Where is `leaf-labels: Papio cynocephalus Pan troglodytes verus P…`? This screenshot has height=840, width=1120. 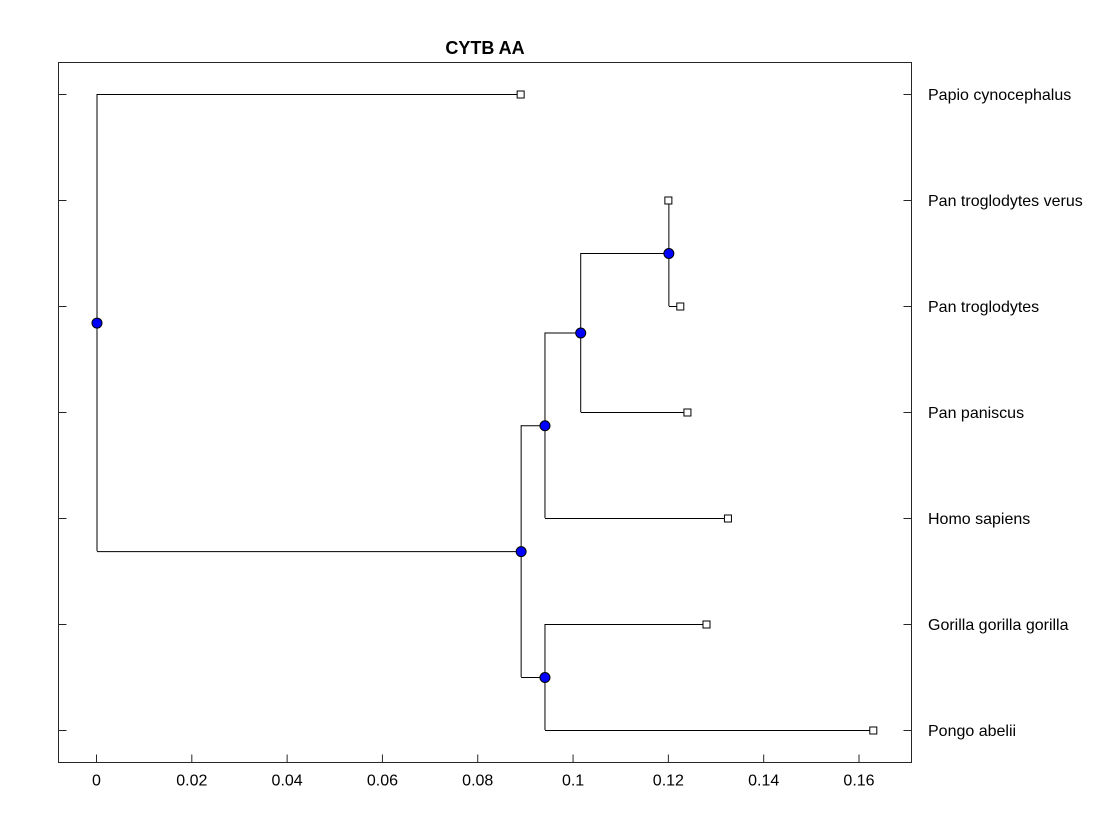 leaf-labels: Papio cynocephalus Pan troglodytes verus P… is located at coordinates (1005, 413).